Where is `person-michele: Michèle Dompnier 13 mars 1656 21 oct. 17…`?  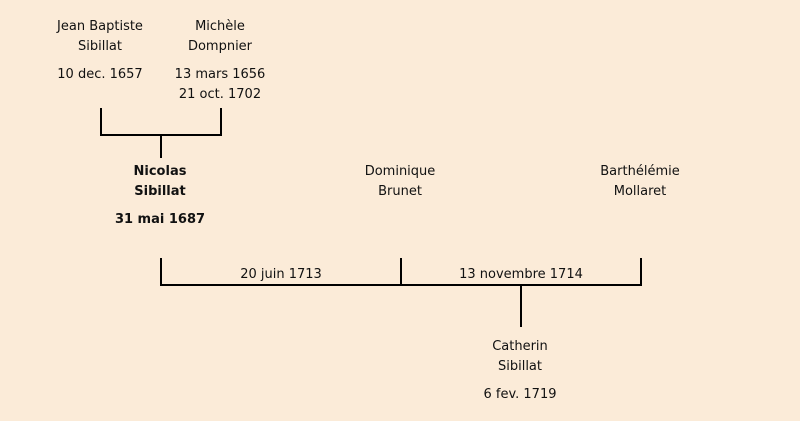 person-michele: Michèle Dompnier 13 mars 1656 21 oct. 17… is located at coordinates (220, 61).